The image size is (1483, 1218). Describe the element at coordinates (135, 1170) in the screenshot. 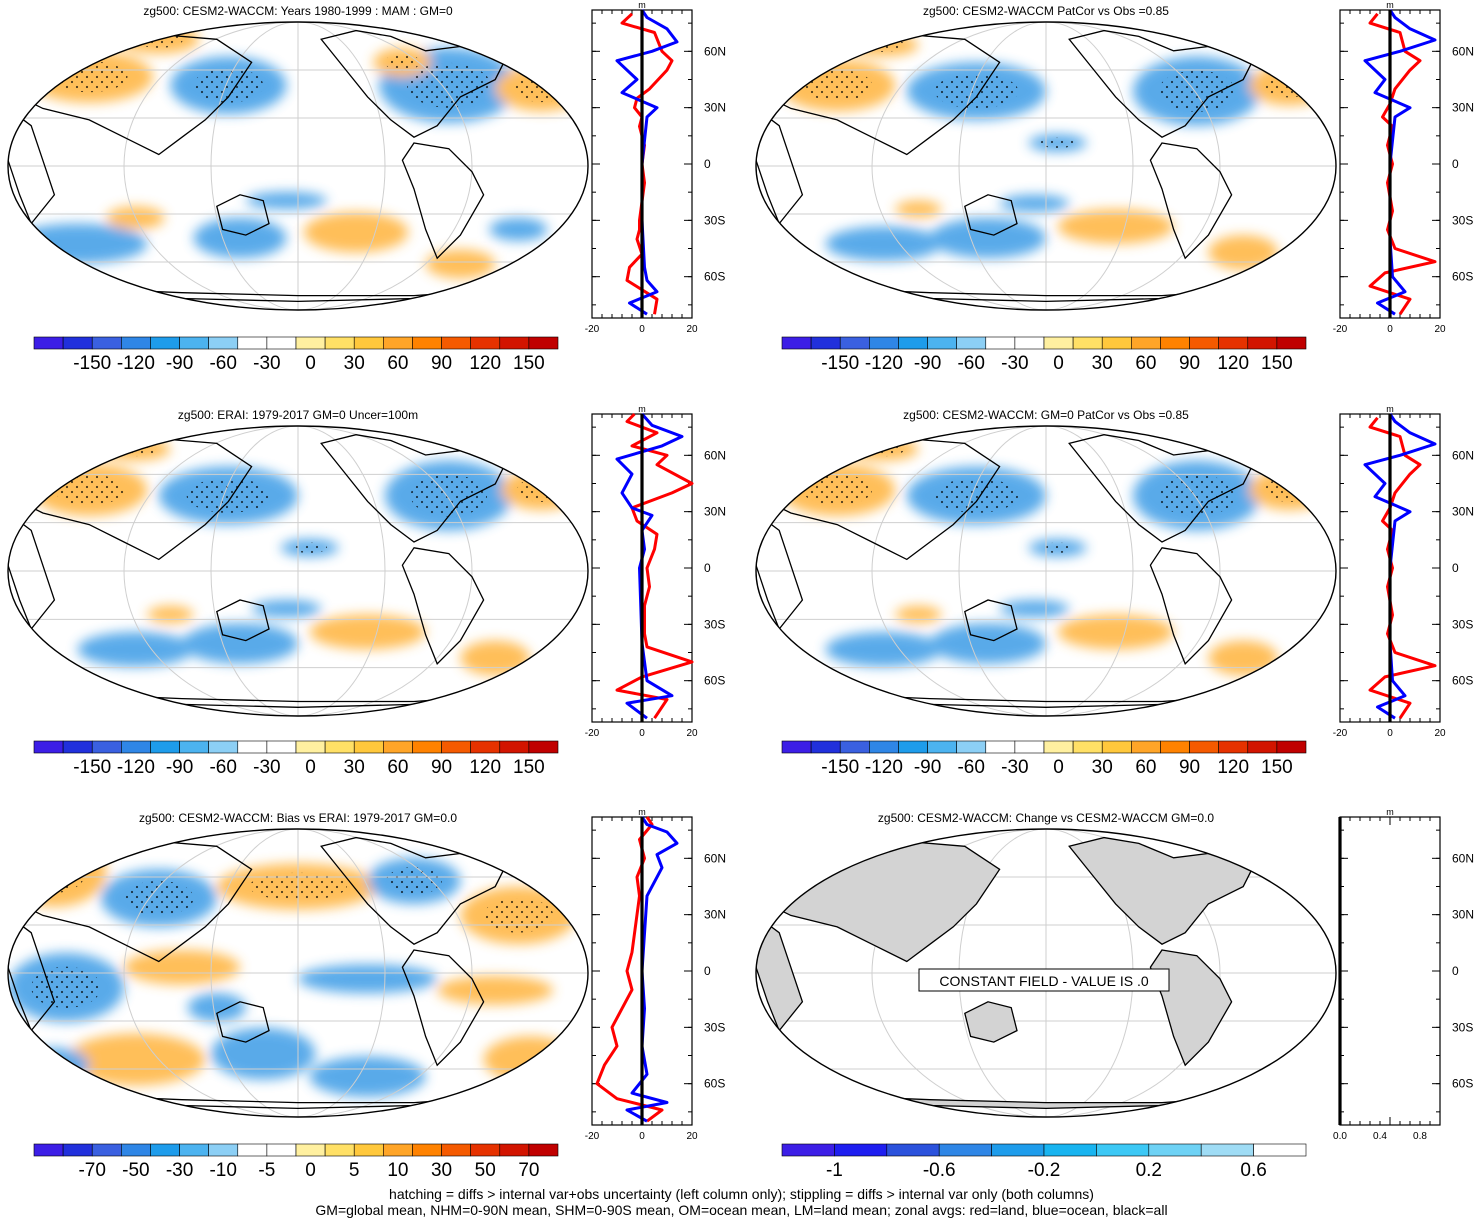

I see `colorbar-label: -50` at that location.